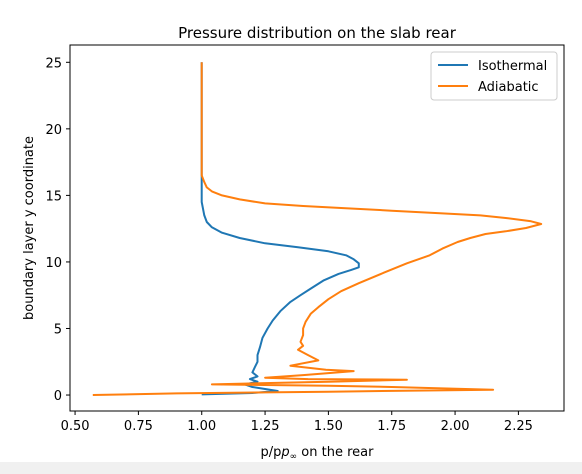 The height and width of the screenshot is (474, 582). I want to click on x-tick-label: 1.00, so click(201, 426).